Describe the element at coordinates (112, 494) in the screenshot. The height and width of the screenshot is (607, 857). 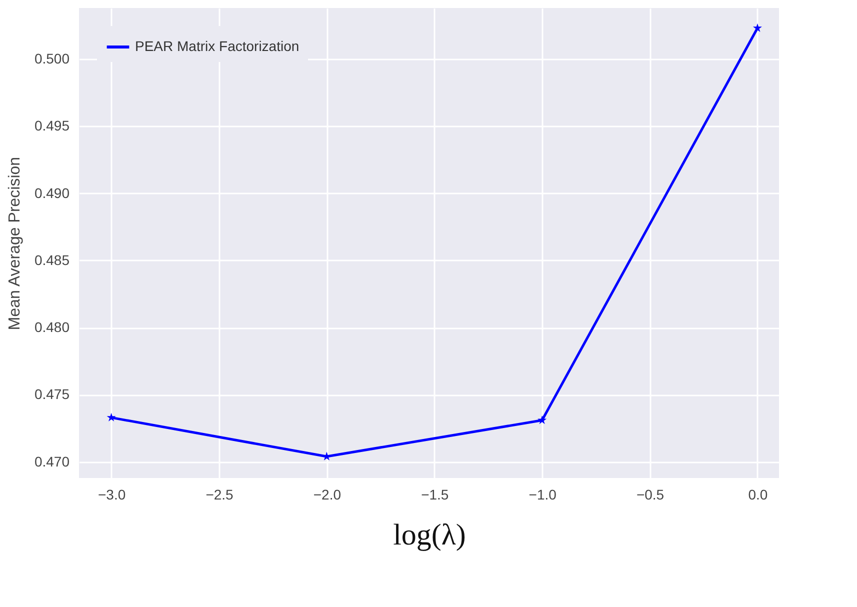
I see `x-tick-label: −3.0` at that location.